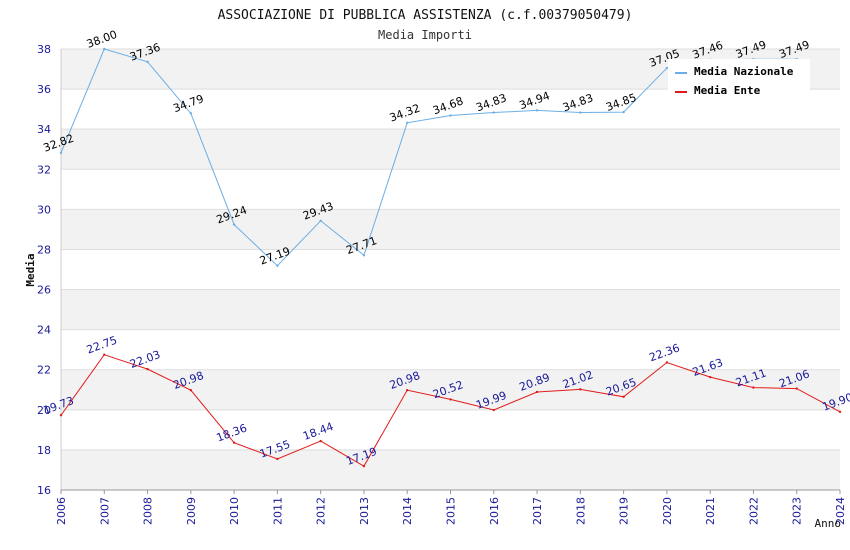 The image size is (850, 550). I want to click on x-tick-label: 2006, so click(61, 511).